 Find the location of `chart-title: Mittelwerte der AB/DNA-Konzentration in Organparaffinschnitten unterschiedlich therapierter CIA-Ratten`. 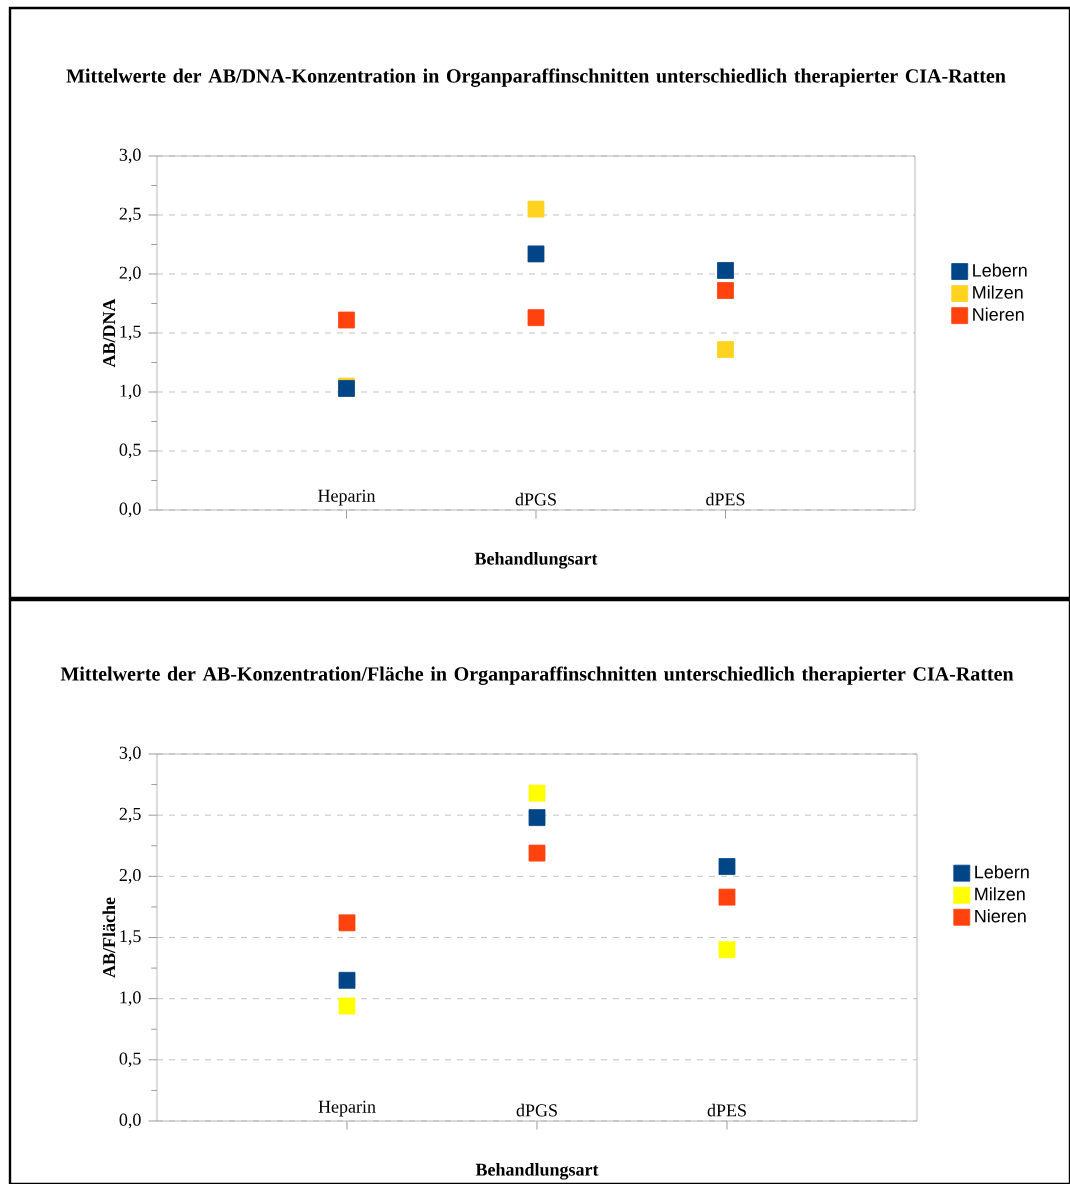

chart-title: Mittelwerte der AB/DNA-Konzentration in Organparaffinschnitten unterschiedlich therapierter CIA-Ratten is located at coordinates (536, 77).